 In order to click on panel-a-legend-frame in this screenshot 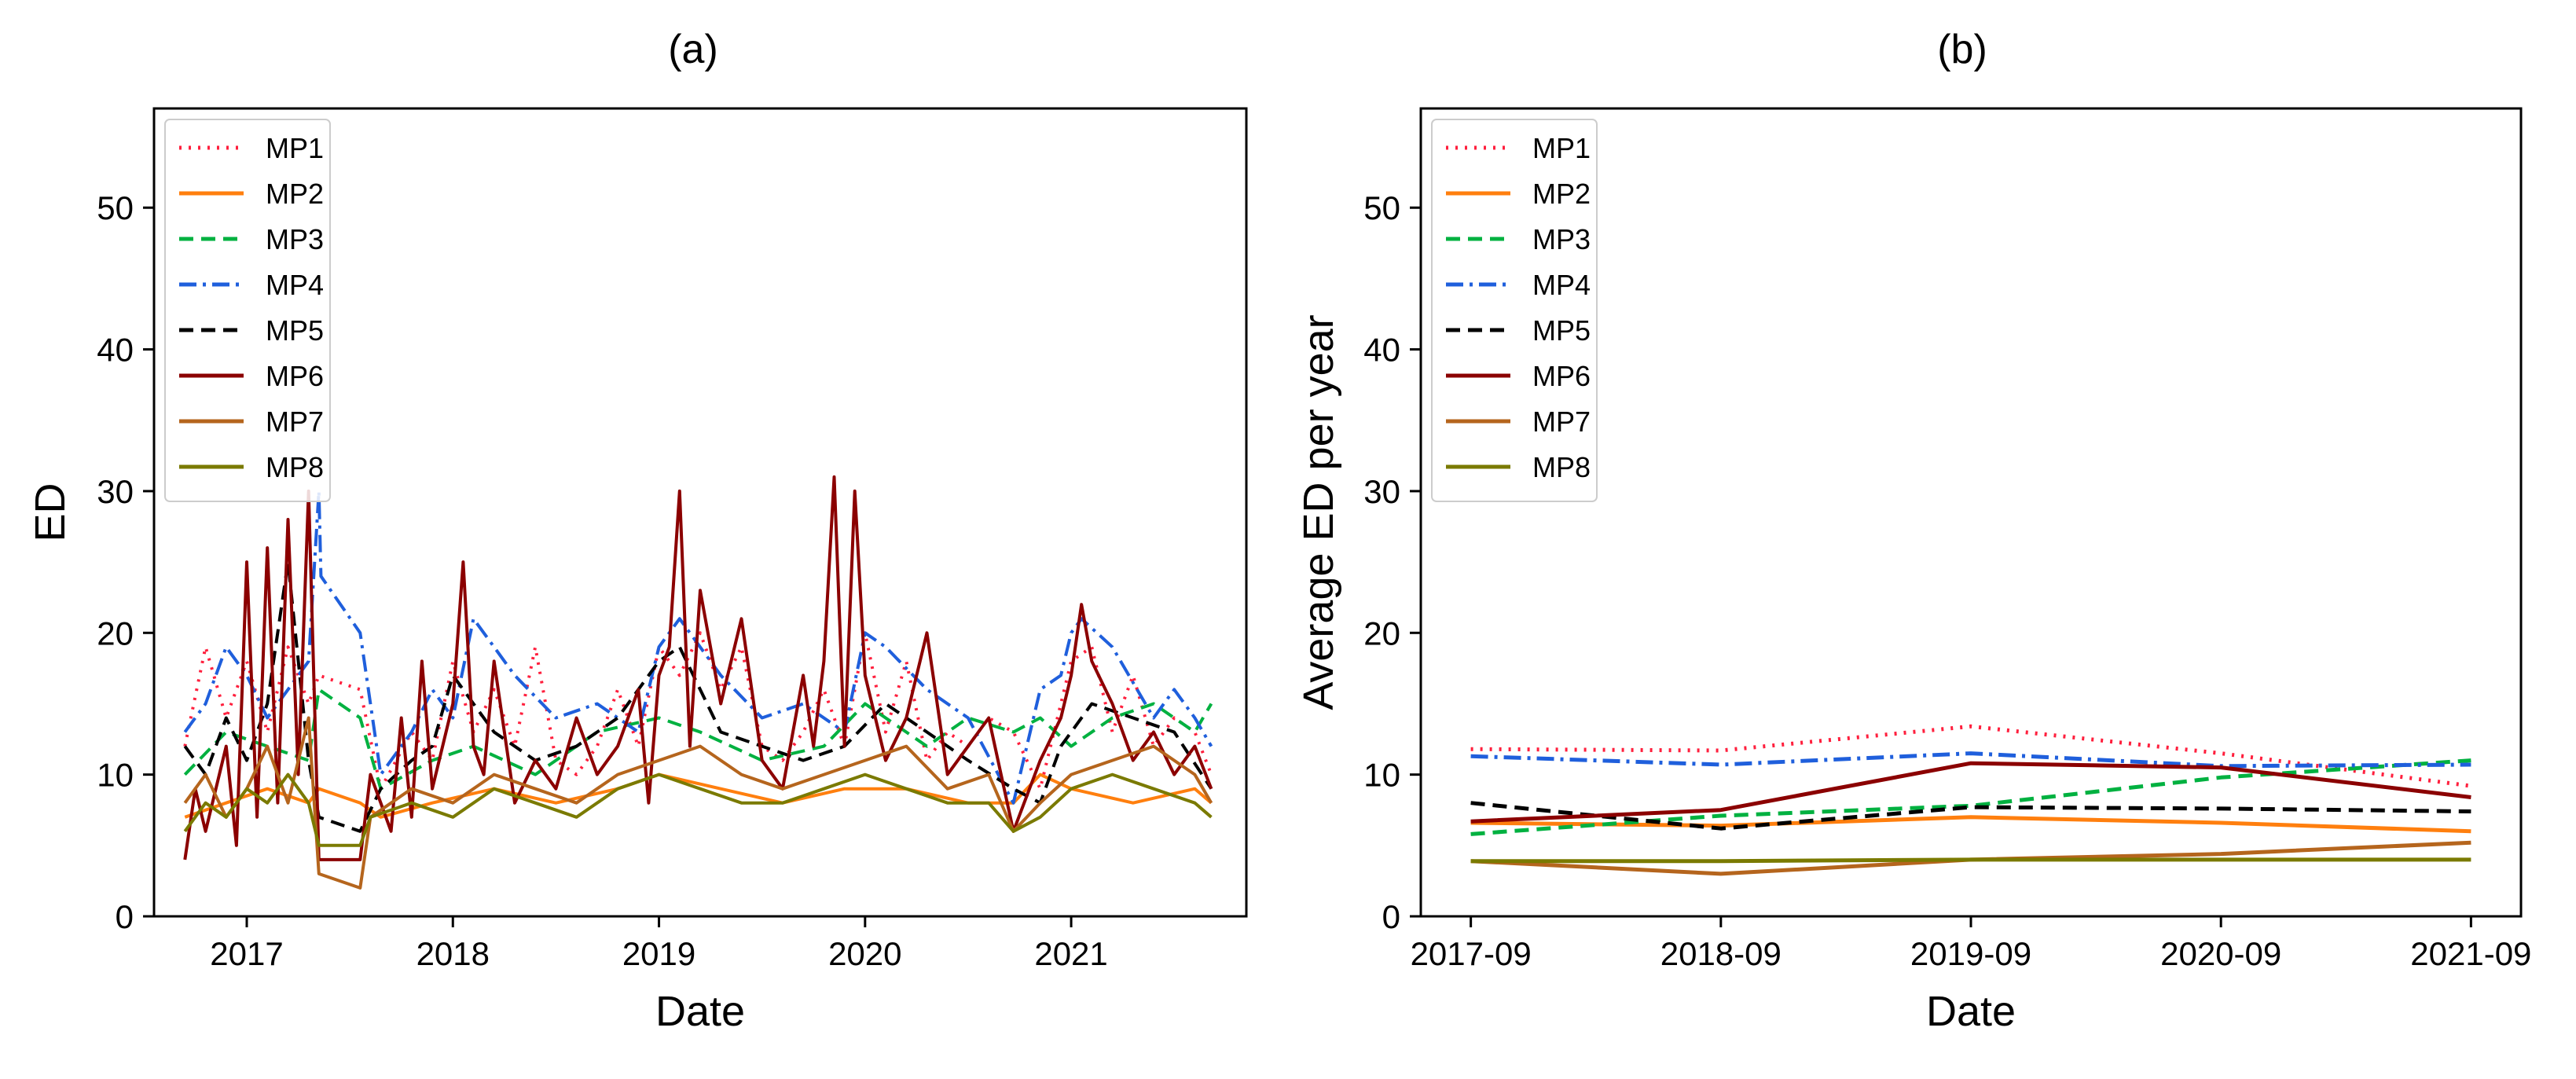, I will do `click(247, 310)`.